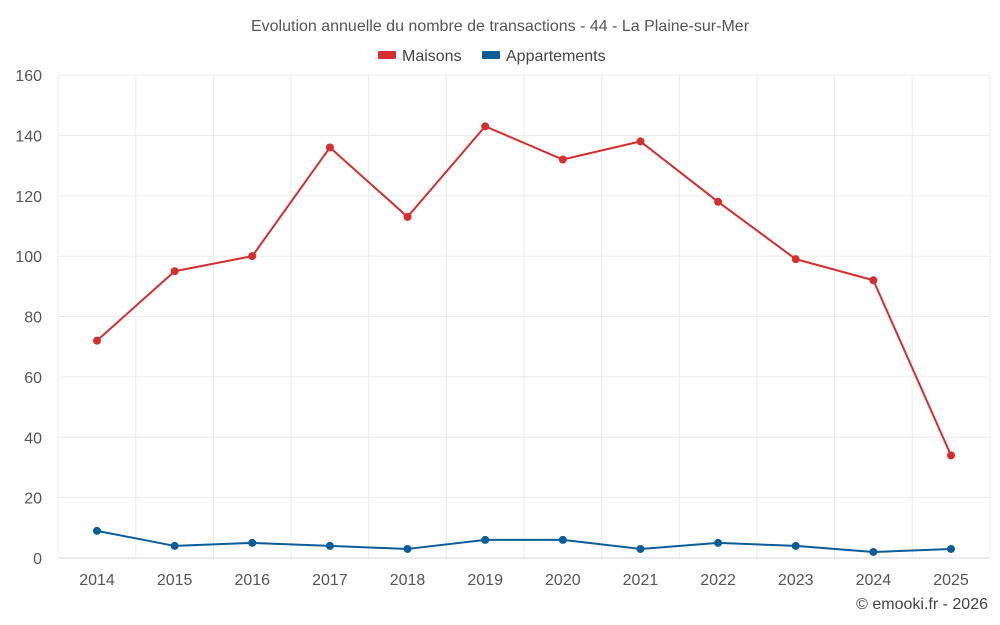 This screenshot has height=625, width=1000. Describe the element at coordinates (33, 499) in the screenshot. I see `y-tick-label: 20` at that location.